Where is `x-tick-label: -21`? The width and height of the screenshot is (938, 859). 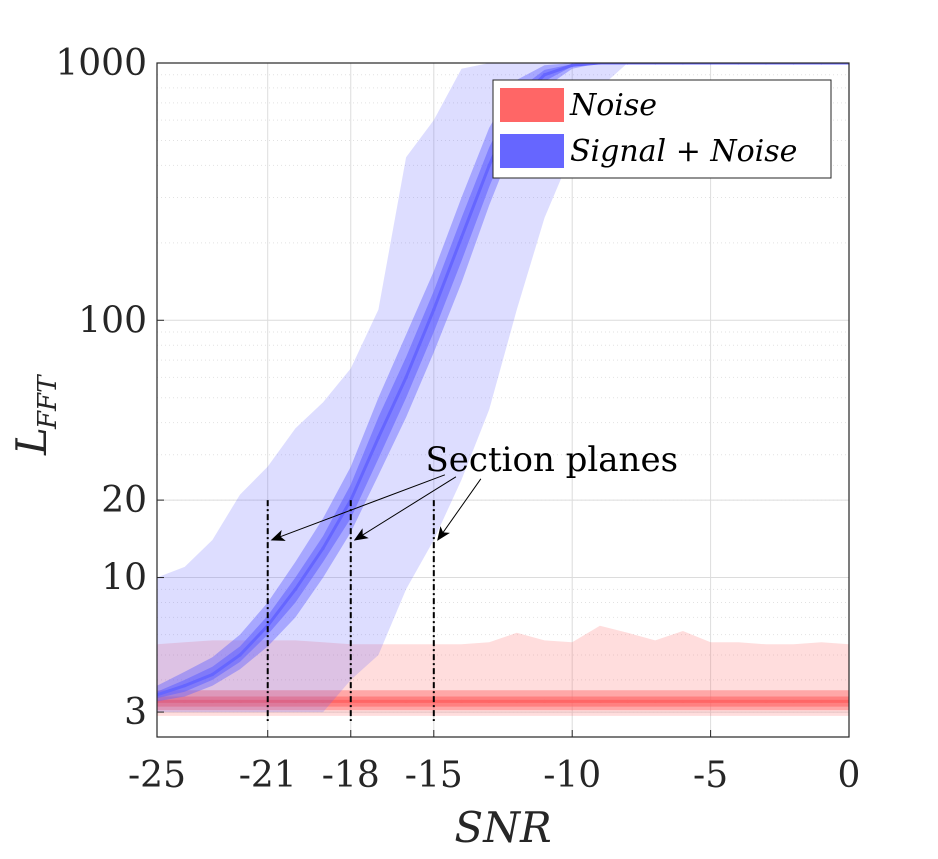 x-tick-label: -21 is located at coordinates (268, 775).